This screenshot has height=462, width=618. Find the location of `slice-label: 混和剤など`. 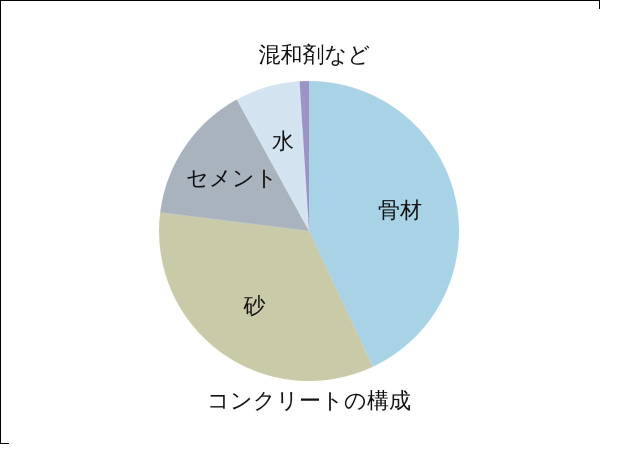

slice-label: 混和剤など is located at coordinates (314, 55).